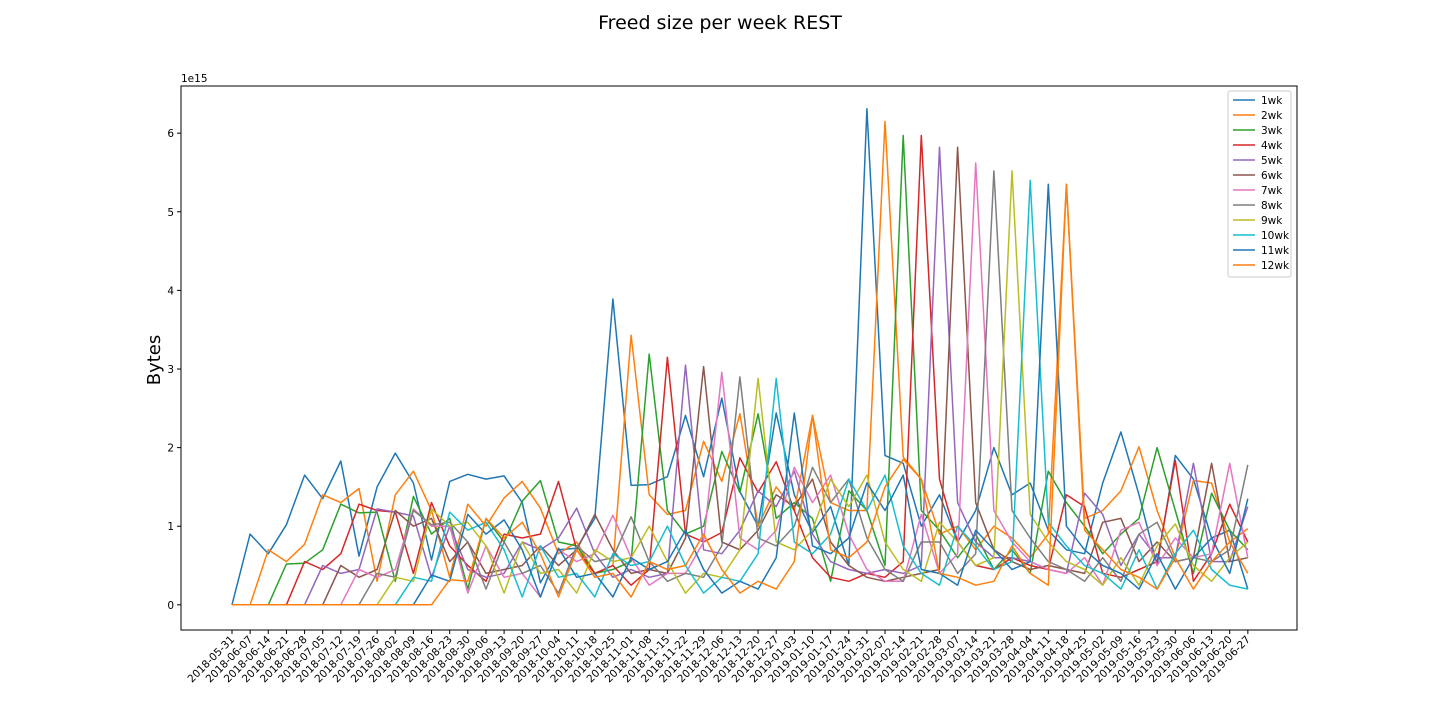 The width and height of the screenshot is (1440, 720). I want to click on legend-label-1wk: 1wk, so click(1272, 101).